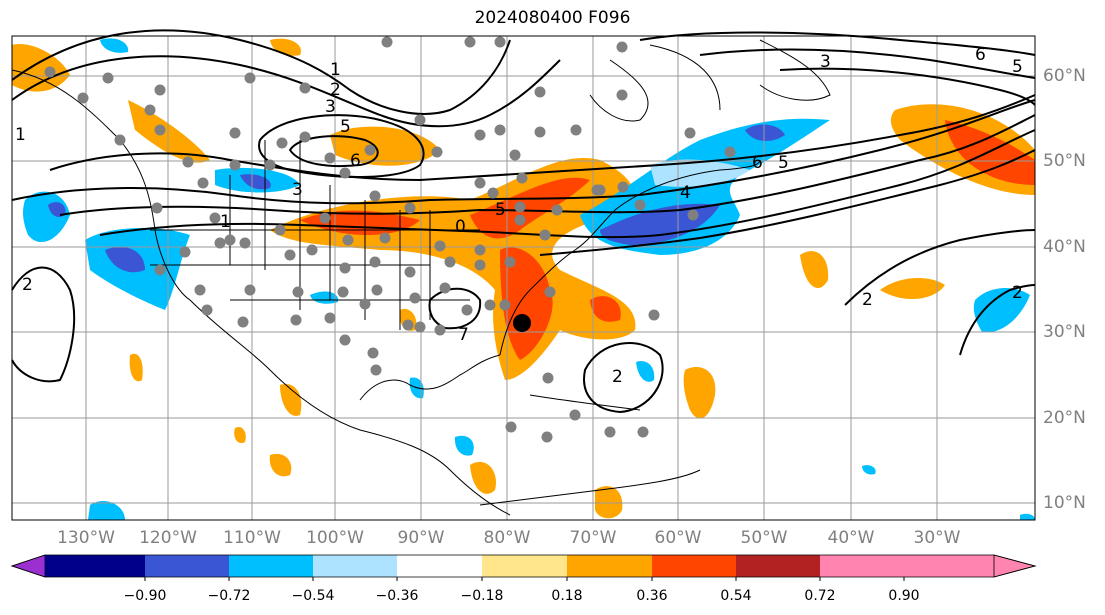 The height and width of the screenshot is (615, 1105). Describe the element at coordinates (463, 335) in the screenshot. I see `contour-label: 7` at that location.